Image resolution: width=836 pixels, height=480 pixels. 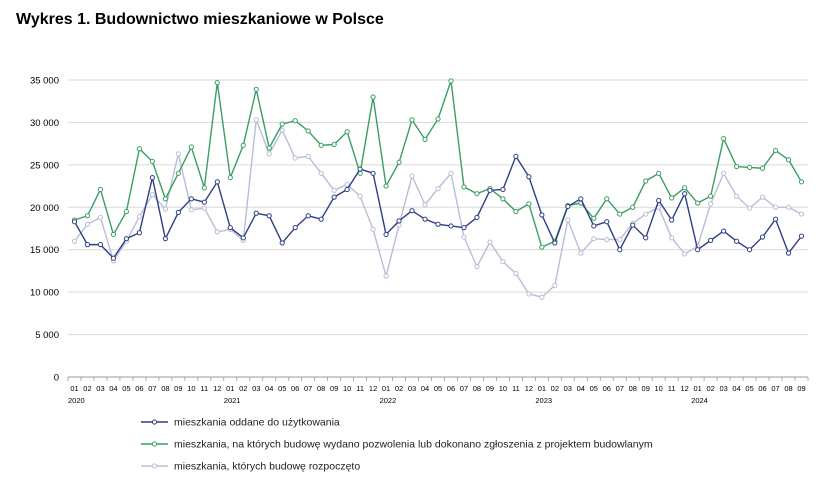 I want to click on x-tick-label: 09, so click(x=490, y=388).